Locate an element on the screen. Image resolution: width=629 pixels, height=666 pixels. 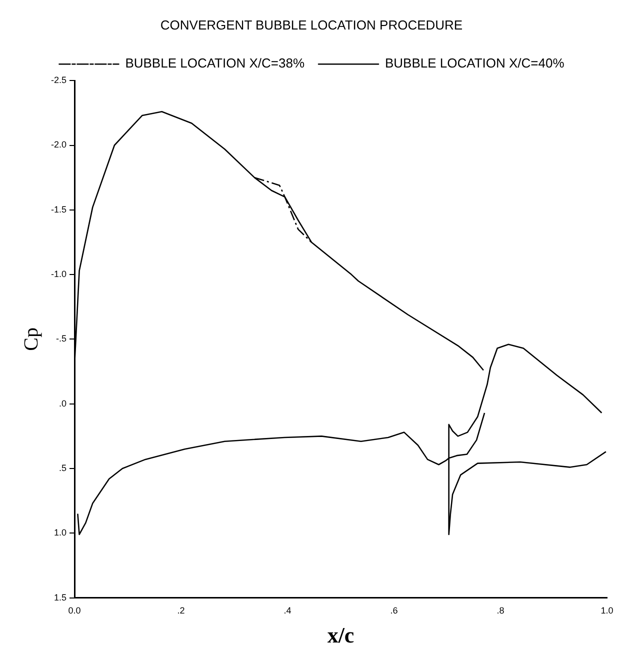
y-tick-label: 1.5 is located at coordinates (60, 597).